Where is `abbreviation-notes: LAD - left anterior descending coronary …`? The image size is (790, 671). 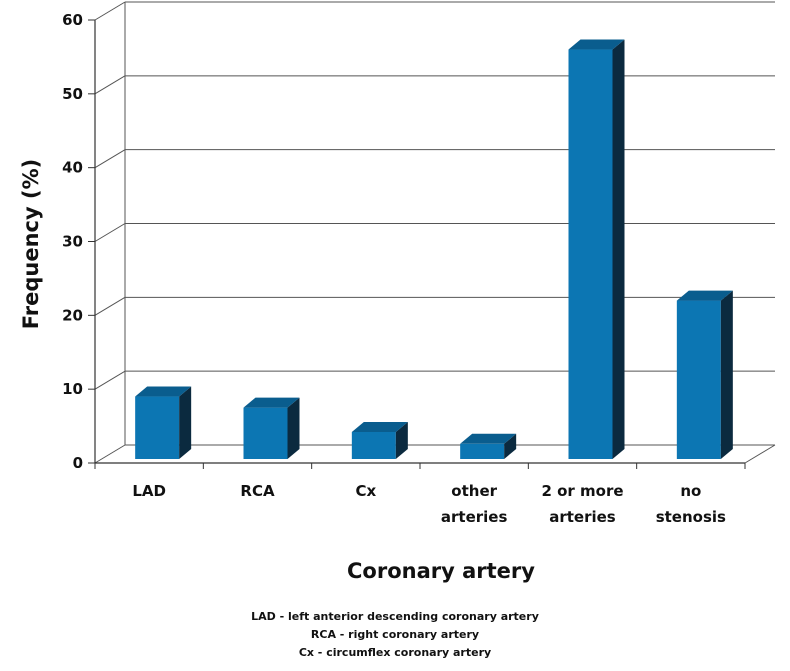
abbreviation-notes: LAD - left anterior descending coronary … is located at coordinates (395, 635).